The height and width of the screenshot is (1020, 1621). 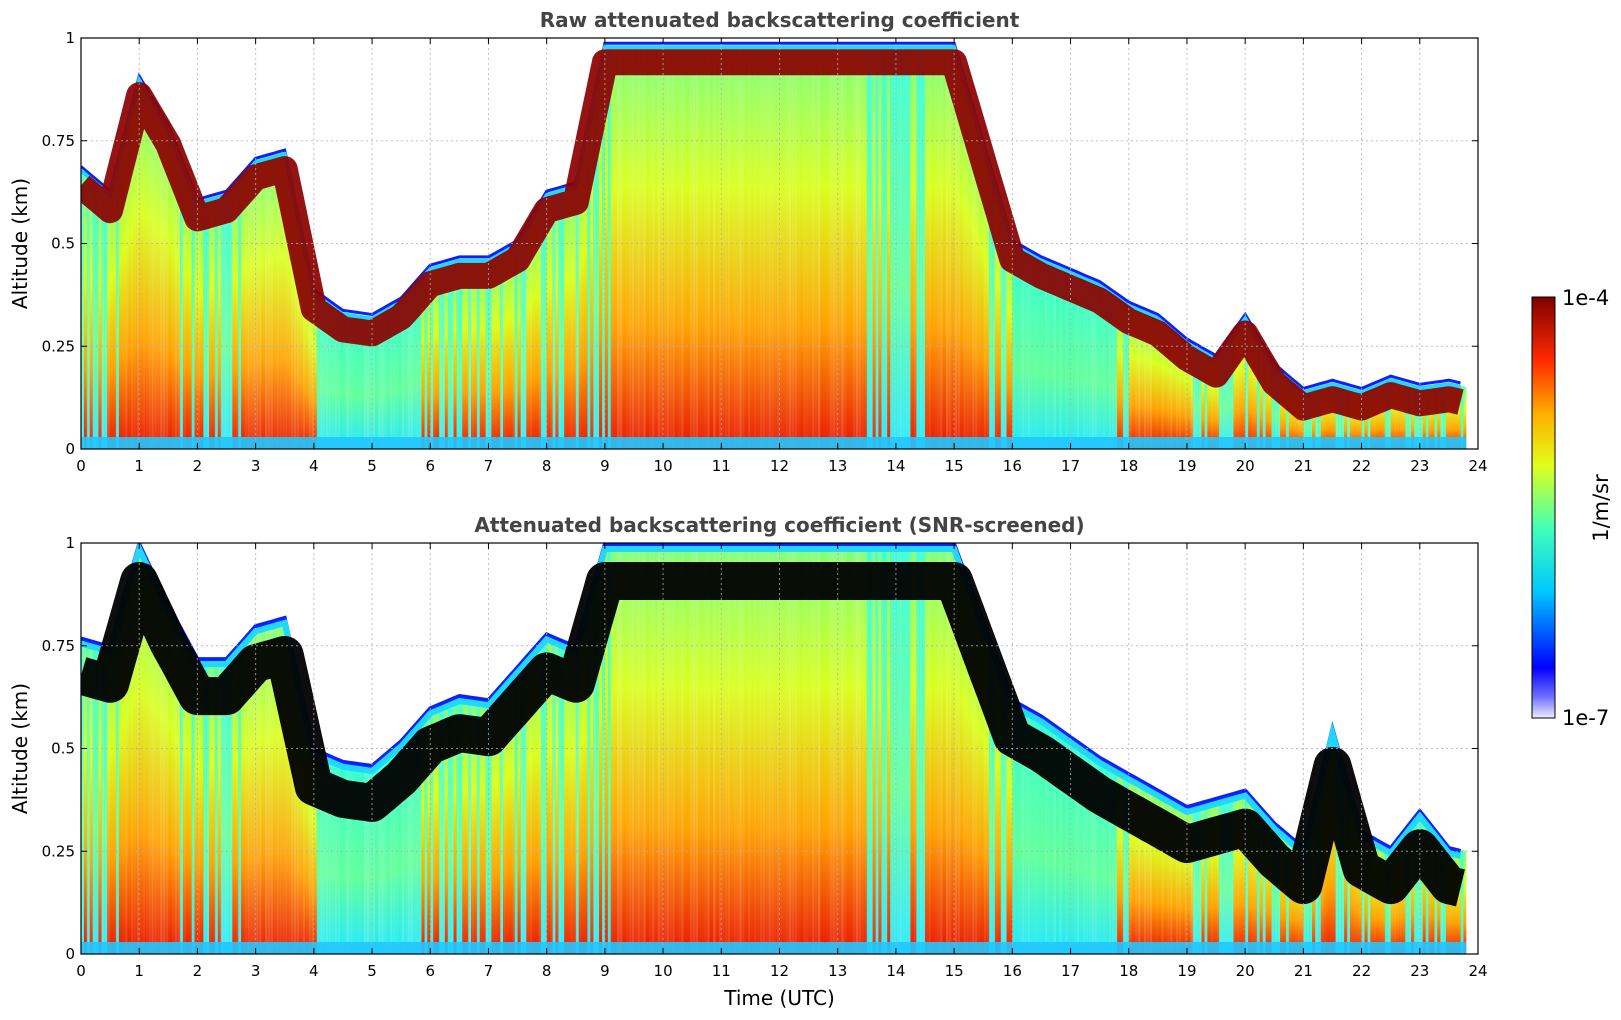 I want to click on y-tick-label: 1, so click(x=70, y=543).